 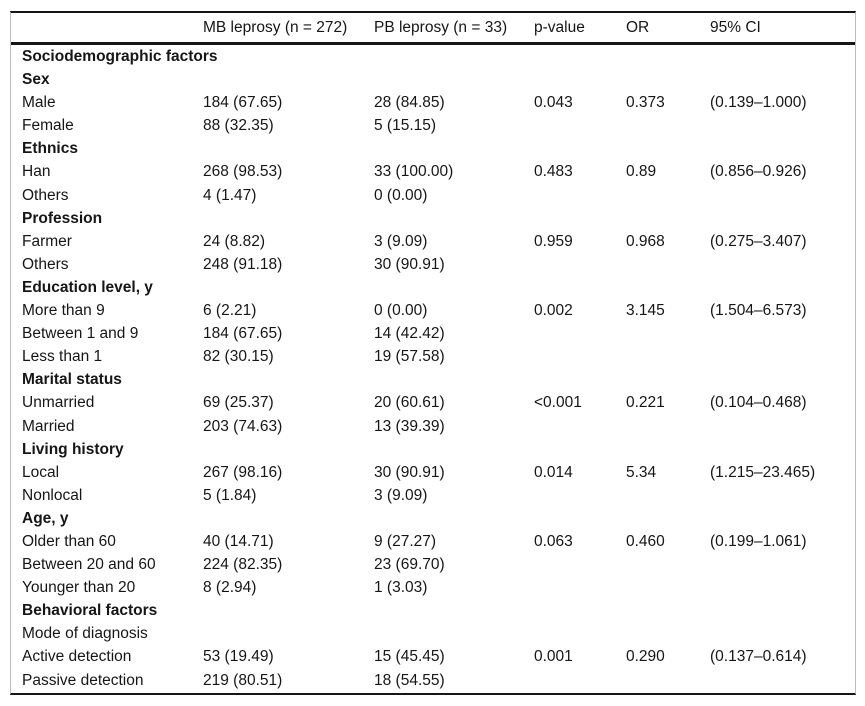 What do you see at coordinates (763, 472) in the screenshot?
I see `cell-95ci: (1.215–23.465)` at bounding box center [763, 472].